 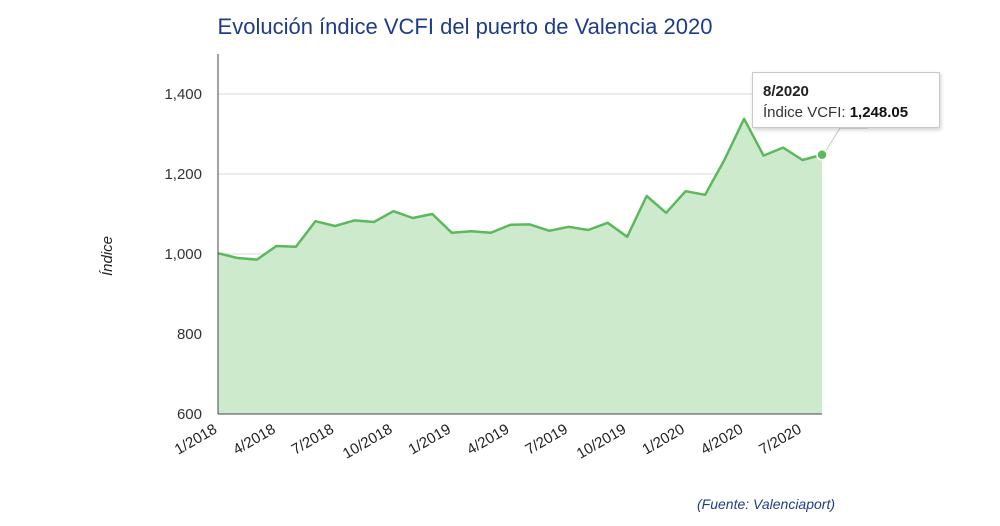 What do you see at coordinates (846, 139) in the screenshot?
I see `tooltip-pointer` at bounding box center [846, 139].